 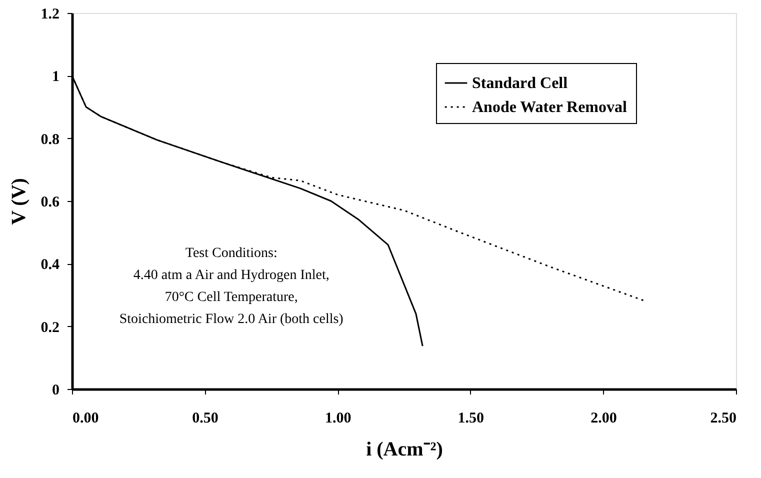 What do you see at coordinates (550, 107) in the screenshot?
I see `legend-label: Anode Water Removal` at bounding box center [550, 107].